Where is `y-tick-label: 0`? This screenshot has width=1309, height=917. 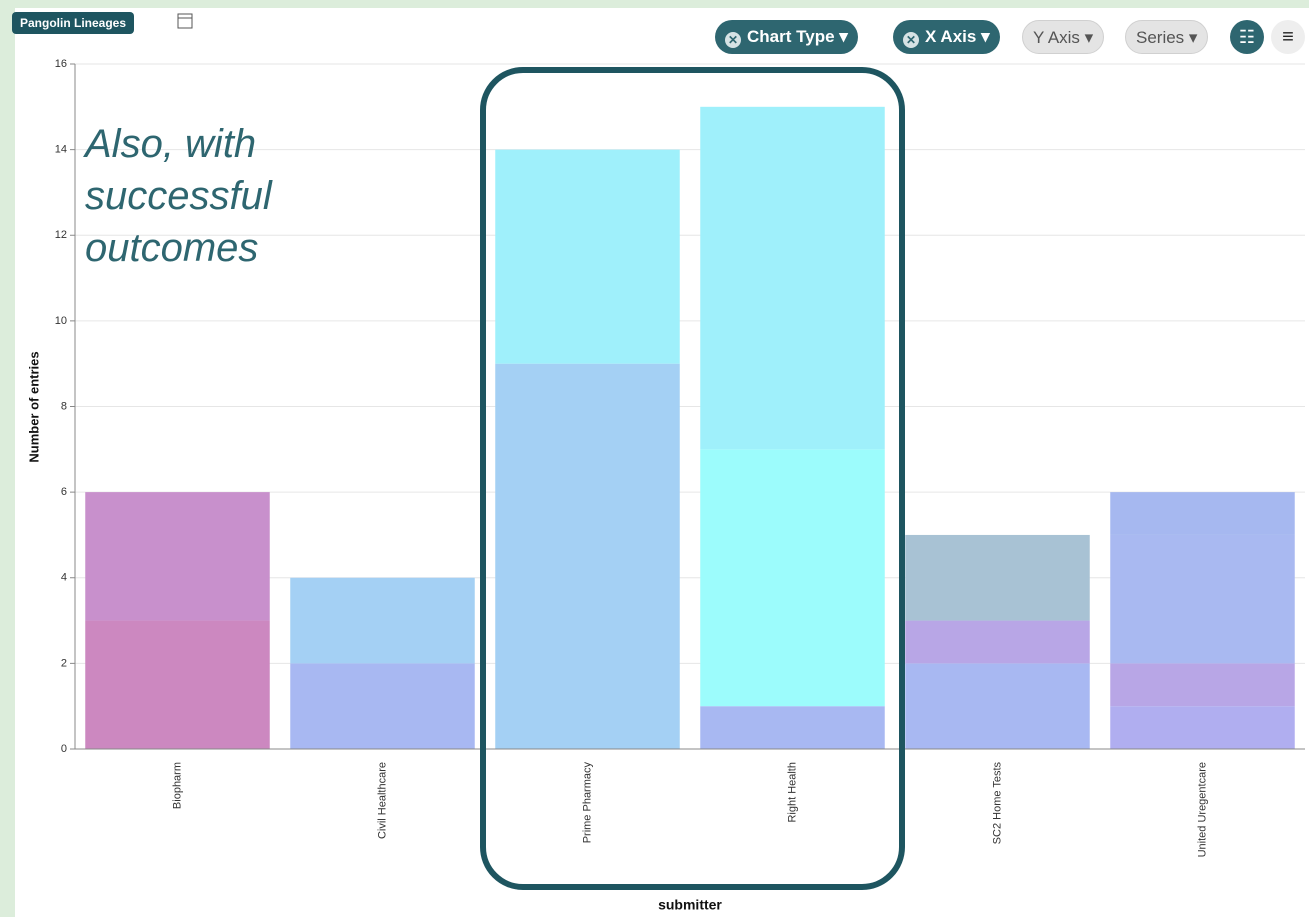
y-tick-label: 0 is located at coordinates (64, 749).